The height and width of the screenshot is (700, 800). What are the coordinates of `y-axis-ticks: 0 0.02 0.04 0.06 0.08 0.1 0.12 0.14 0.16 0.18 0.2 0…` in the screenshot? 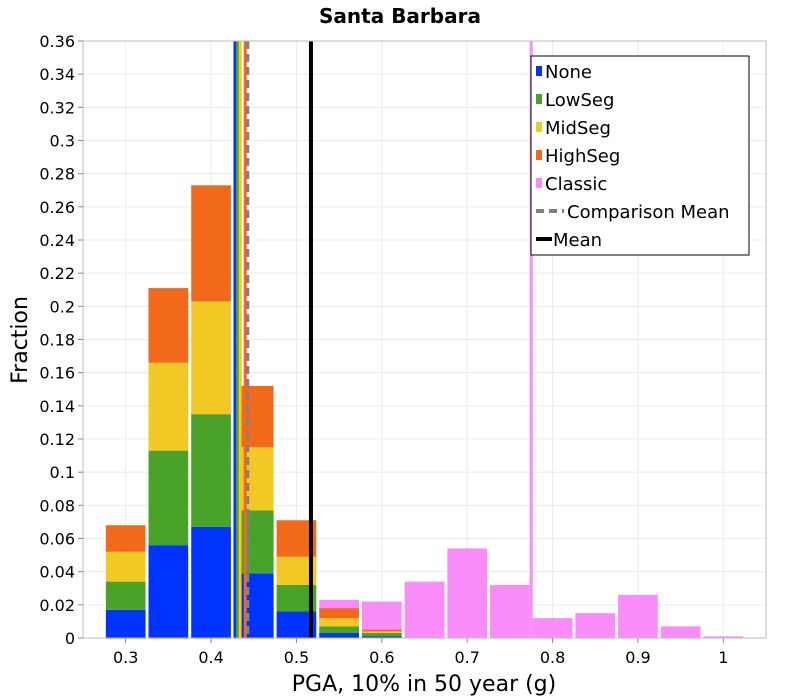 It's located at (61, 340).